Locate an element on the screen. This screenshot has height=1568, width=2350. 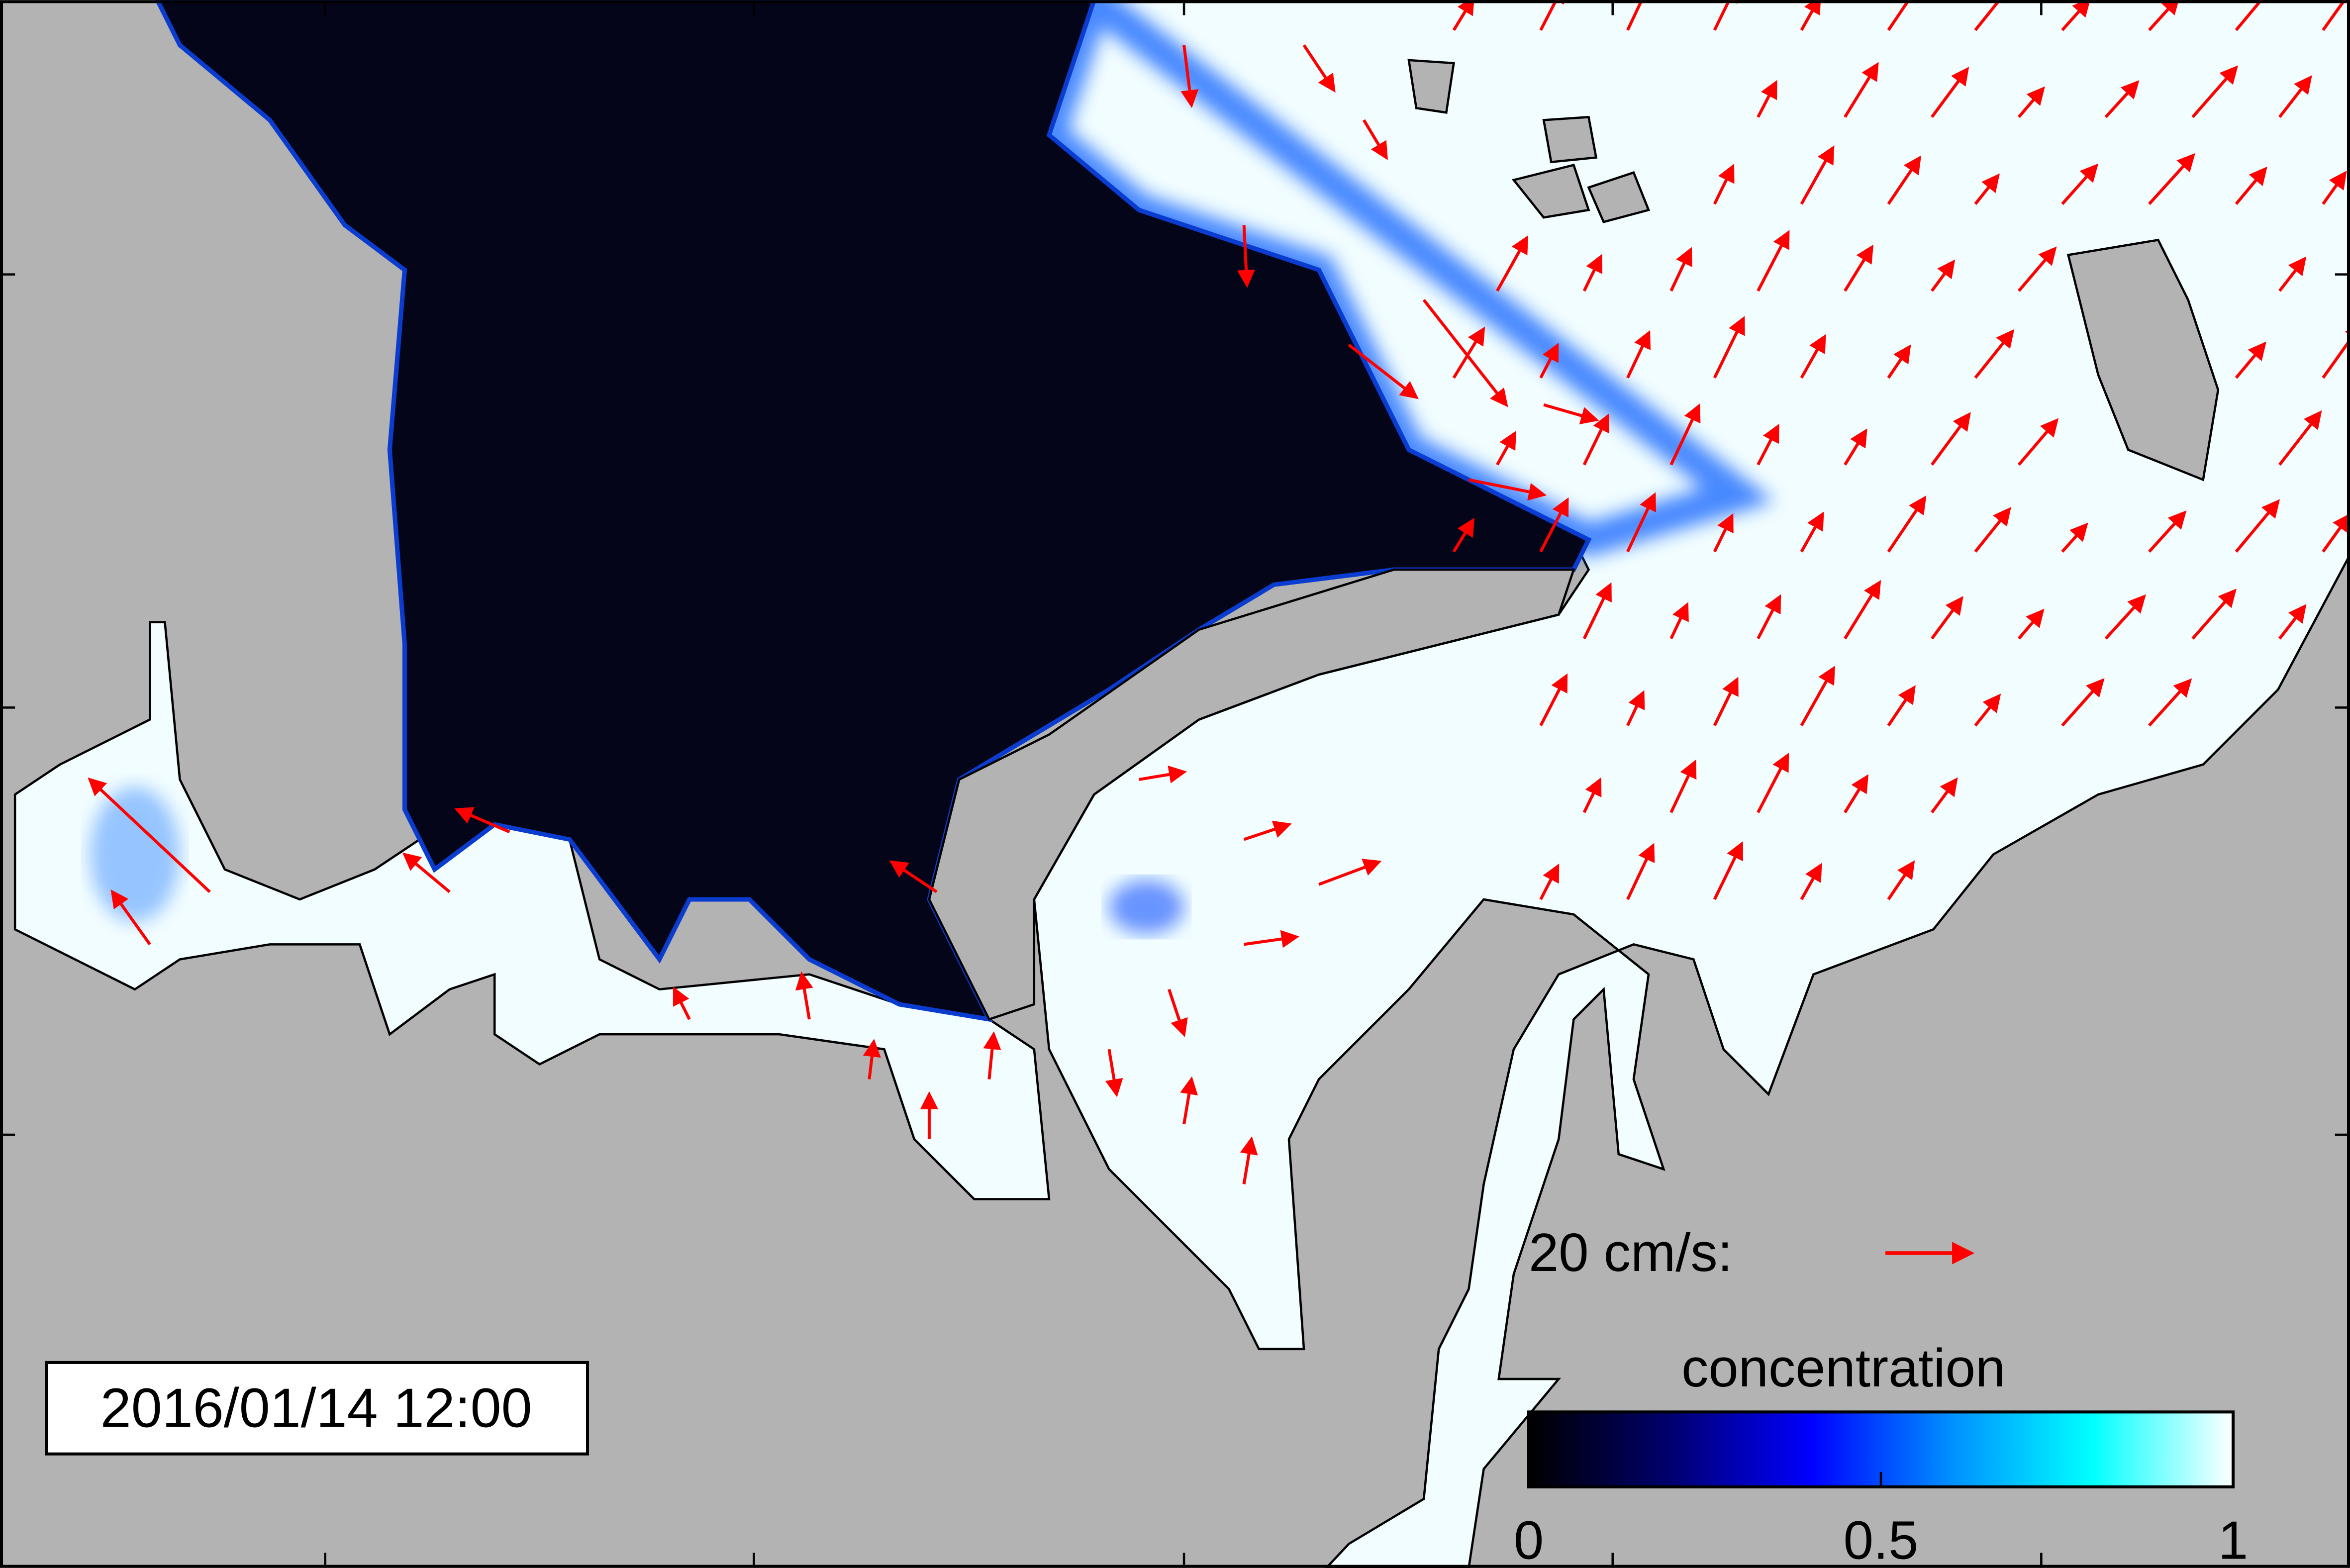
colorbar-tick-label: 1 is located at coordinates (2233, 1539).